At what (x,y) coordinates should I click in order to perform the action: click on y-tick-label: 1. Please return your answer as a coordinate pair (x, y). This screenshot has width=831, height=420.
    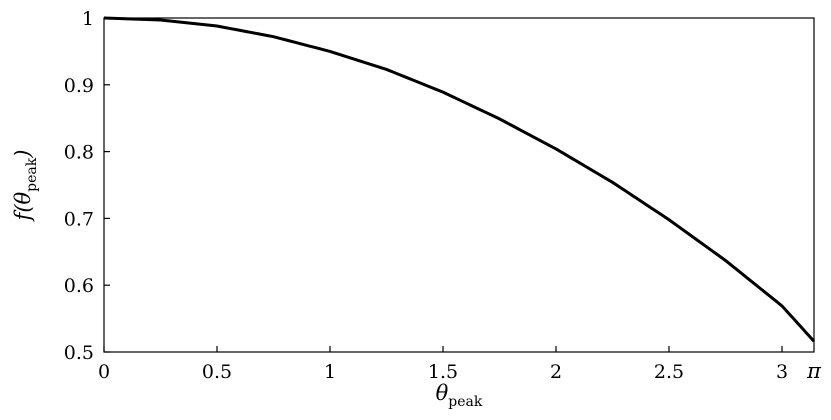
    Looking at the image, I should click on (88, 19).